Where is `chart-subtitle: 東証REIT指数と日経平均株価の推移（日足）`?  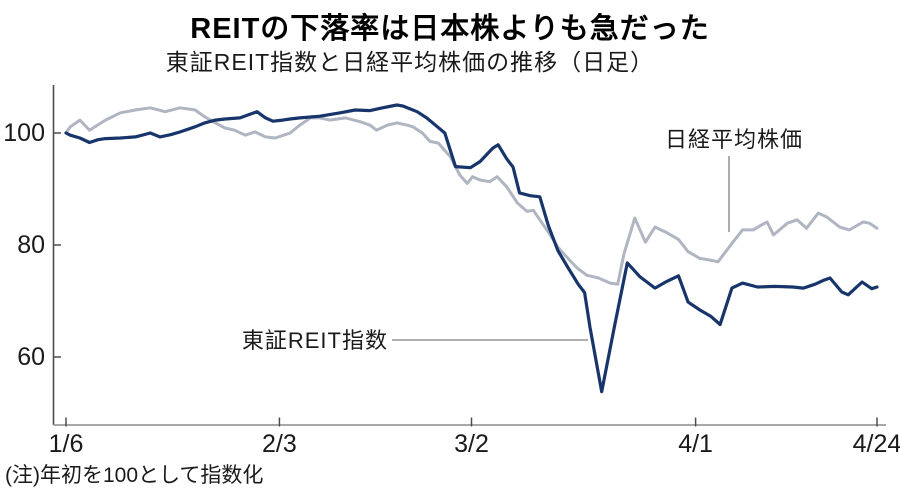
chart-subtitle: 東証REIT指数と日経平均株価の推移（日足） is located at coordinates (410, 62).